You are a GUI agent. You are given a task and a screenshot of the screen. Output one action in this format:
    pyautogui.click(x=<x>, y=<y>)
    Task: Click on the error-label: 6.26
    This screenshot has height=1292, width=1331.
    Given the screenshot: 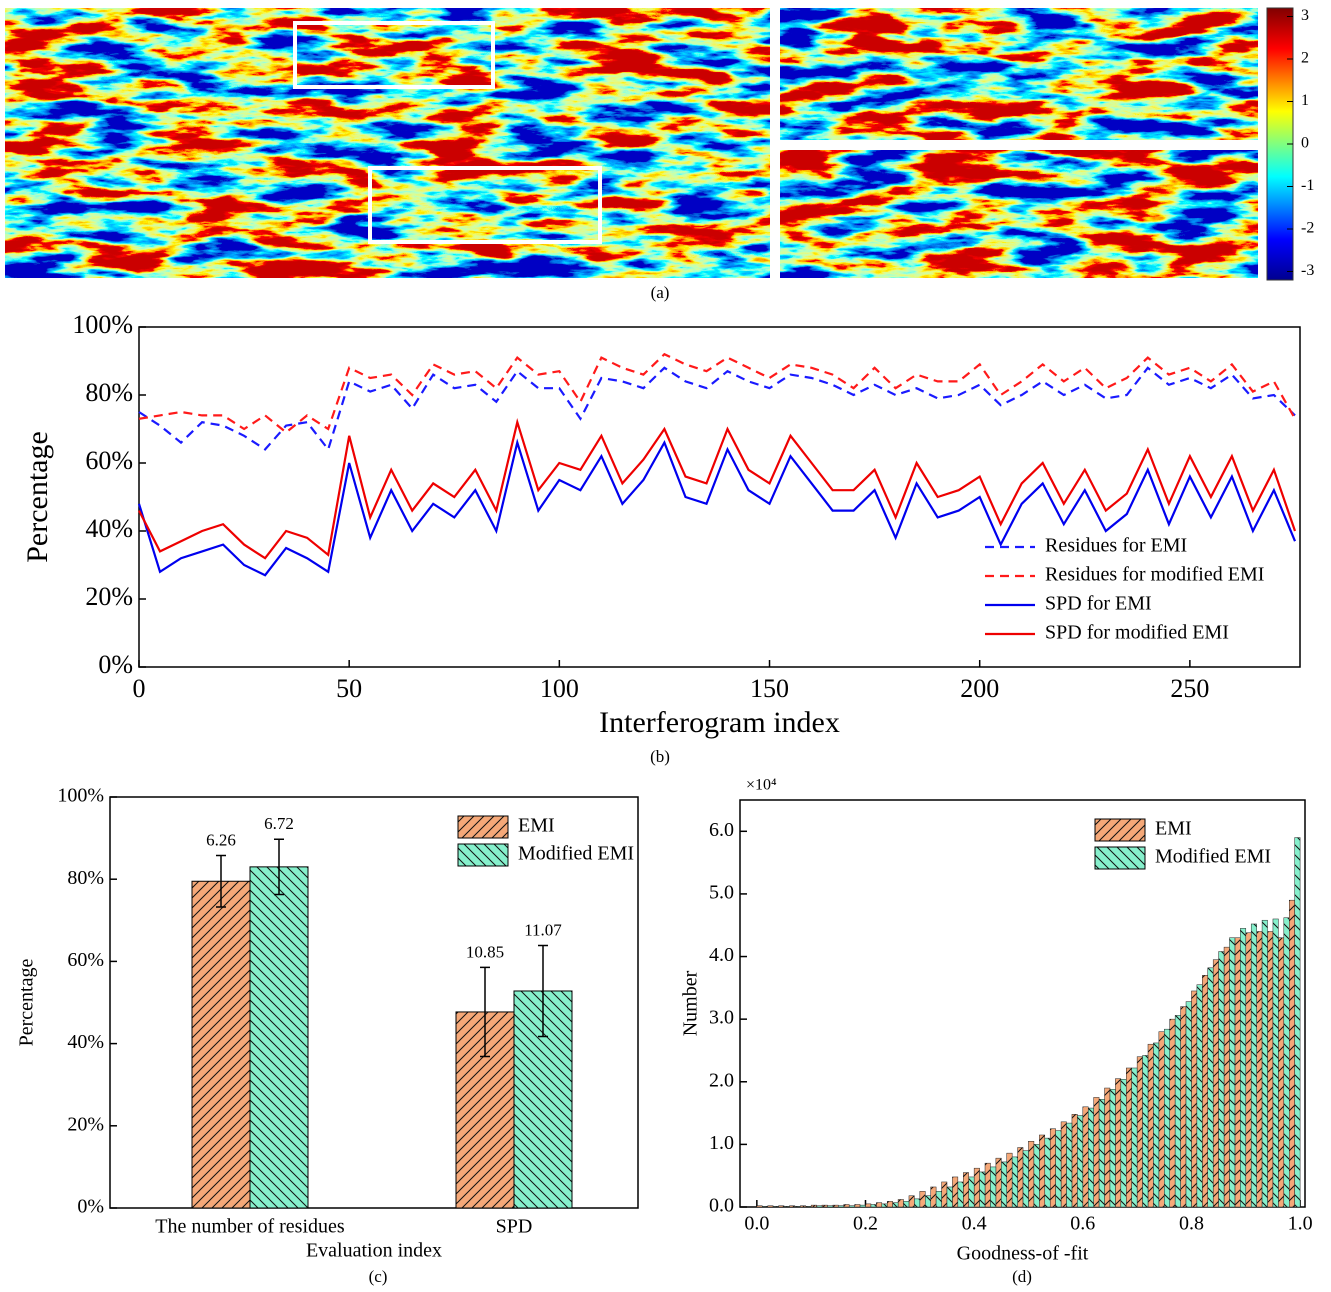 What is the action you would take?
    pyautogui.click(x=221, y=839)
    